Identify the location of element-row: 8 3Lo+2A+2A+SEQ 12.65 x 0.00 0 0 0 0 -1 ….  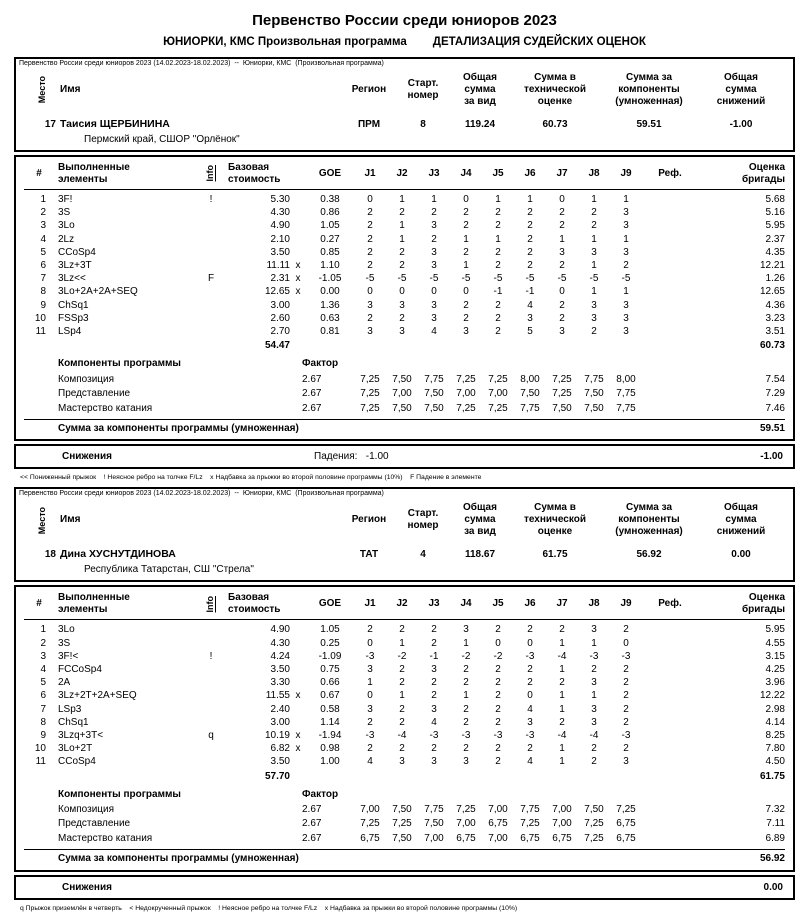
(404, 291).